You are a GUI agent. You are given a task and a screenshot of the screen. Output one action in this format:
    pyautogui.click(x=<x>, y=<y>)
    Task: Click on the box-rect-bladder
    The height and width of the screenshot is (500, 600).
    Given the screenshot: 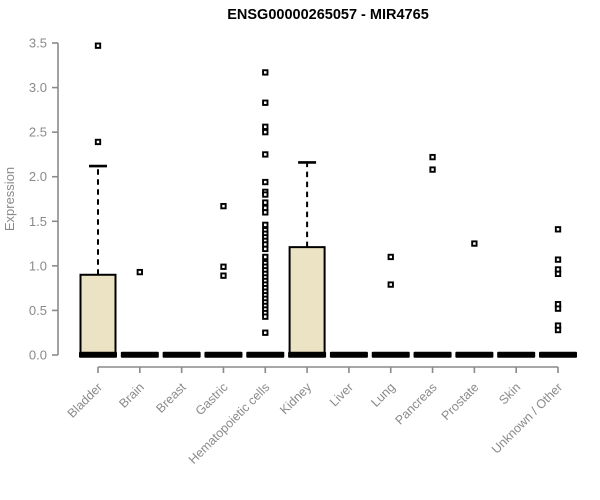 What is the action you would take?
    pyautogui.click(x=98, y=314)
    